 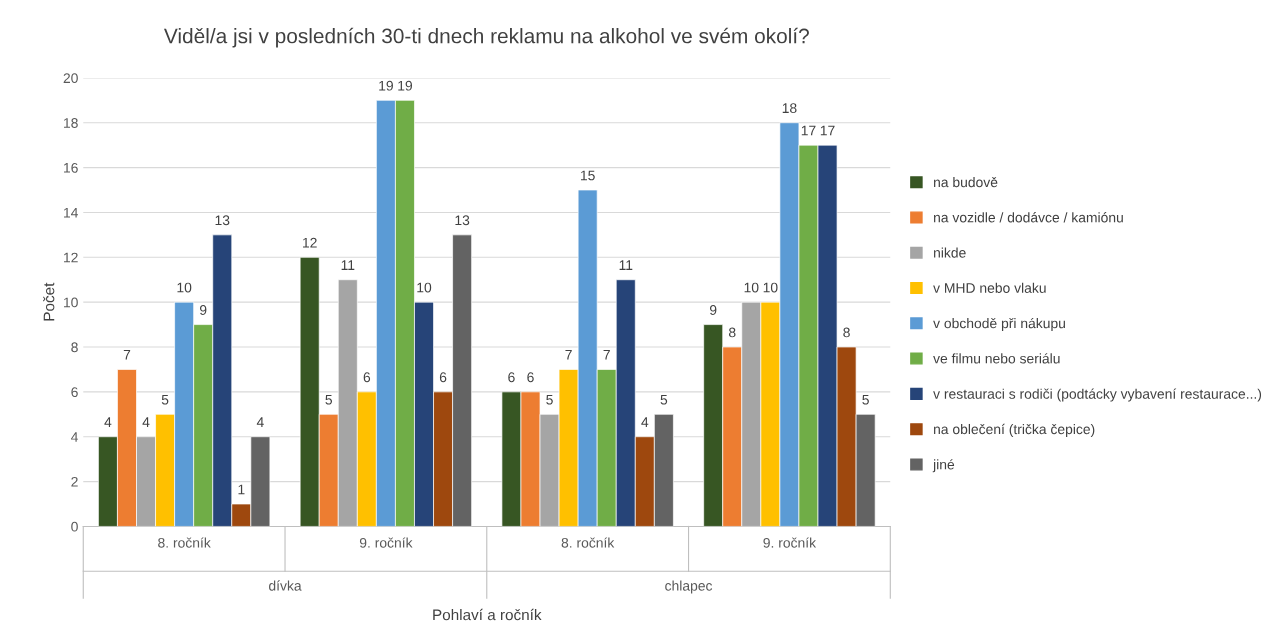 What do you see at coordinates (74, 481) in the screenshot?
I see `y-tick-label: 2` at bounding box center [74, 481].